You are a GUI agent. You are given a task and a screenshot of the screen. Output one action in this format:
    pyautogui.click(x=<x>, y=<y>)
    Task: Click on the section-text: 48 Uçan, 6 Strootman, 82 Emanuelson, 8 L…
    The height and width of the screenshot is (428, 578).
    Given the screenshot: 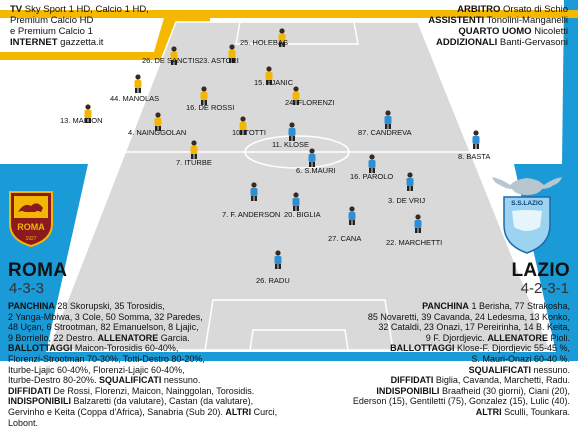 What is the action you would take?
    pyautogui.click(x=103, y=327)
    